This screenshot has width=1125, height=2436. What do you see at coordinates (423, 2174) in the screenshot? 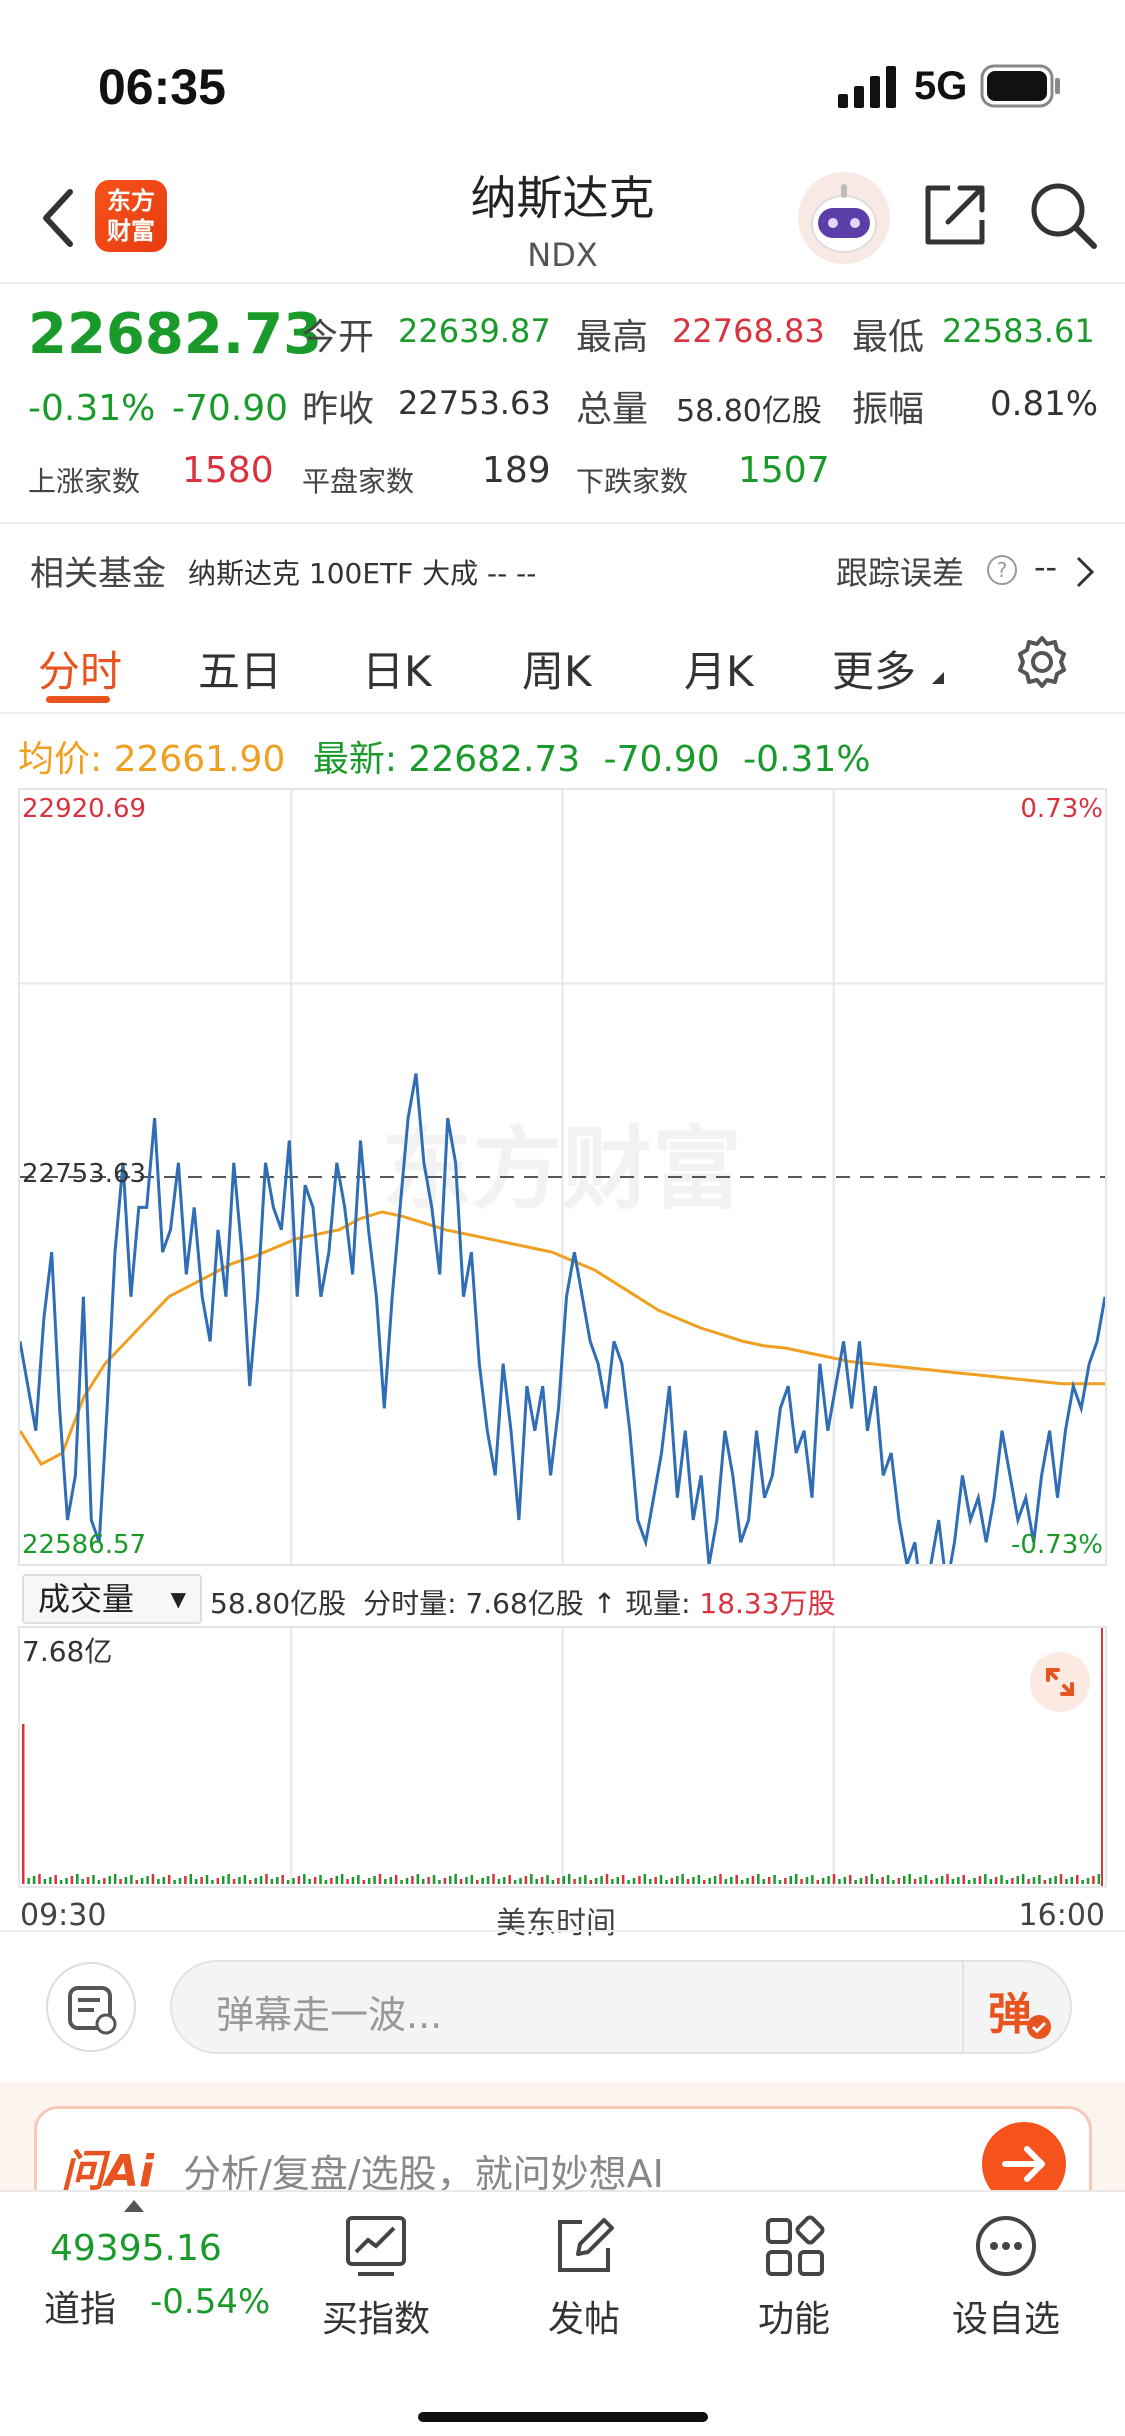
I see `ai-placeholder: 分析/复盘/选股，就问妙想AI` at bounding box center [423, 2174].